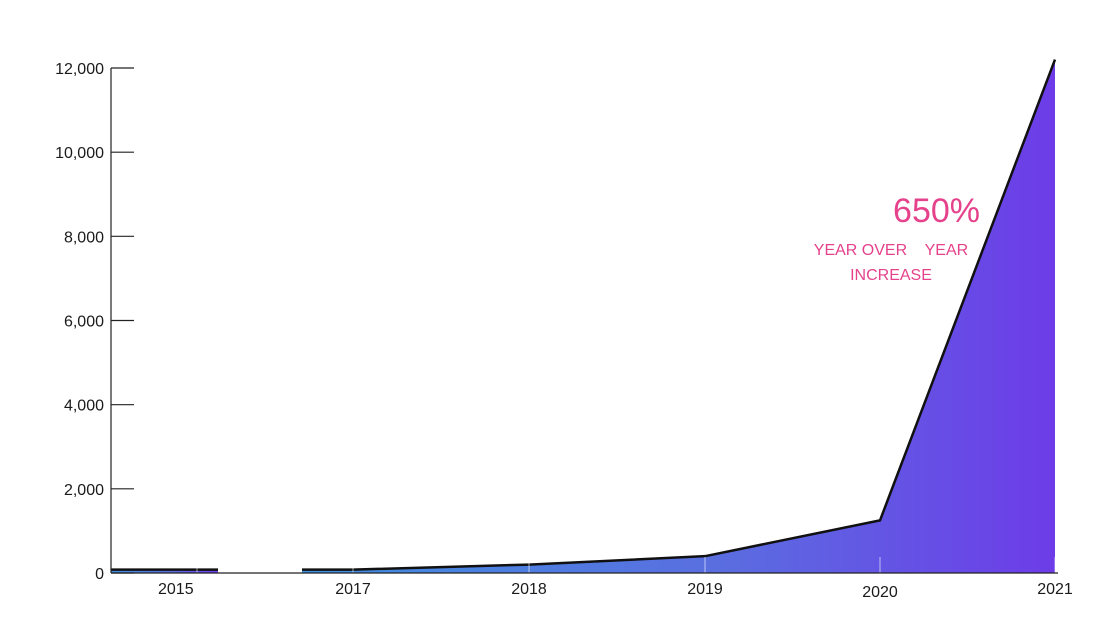 This screenshot has height=635, width=1093. Describe the element at coordinates (1055, 589) in the screenshot. I see `x-tick-label: 2021` at that location.